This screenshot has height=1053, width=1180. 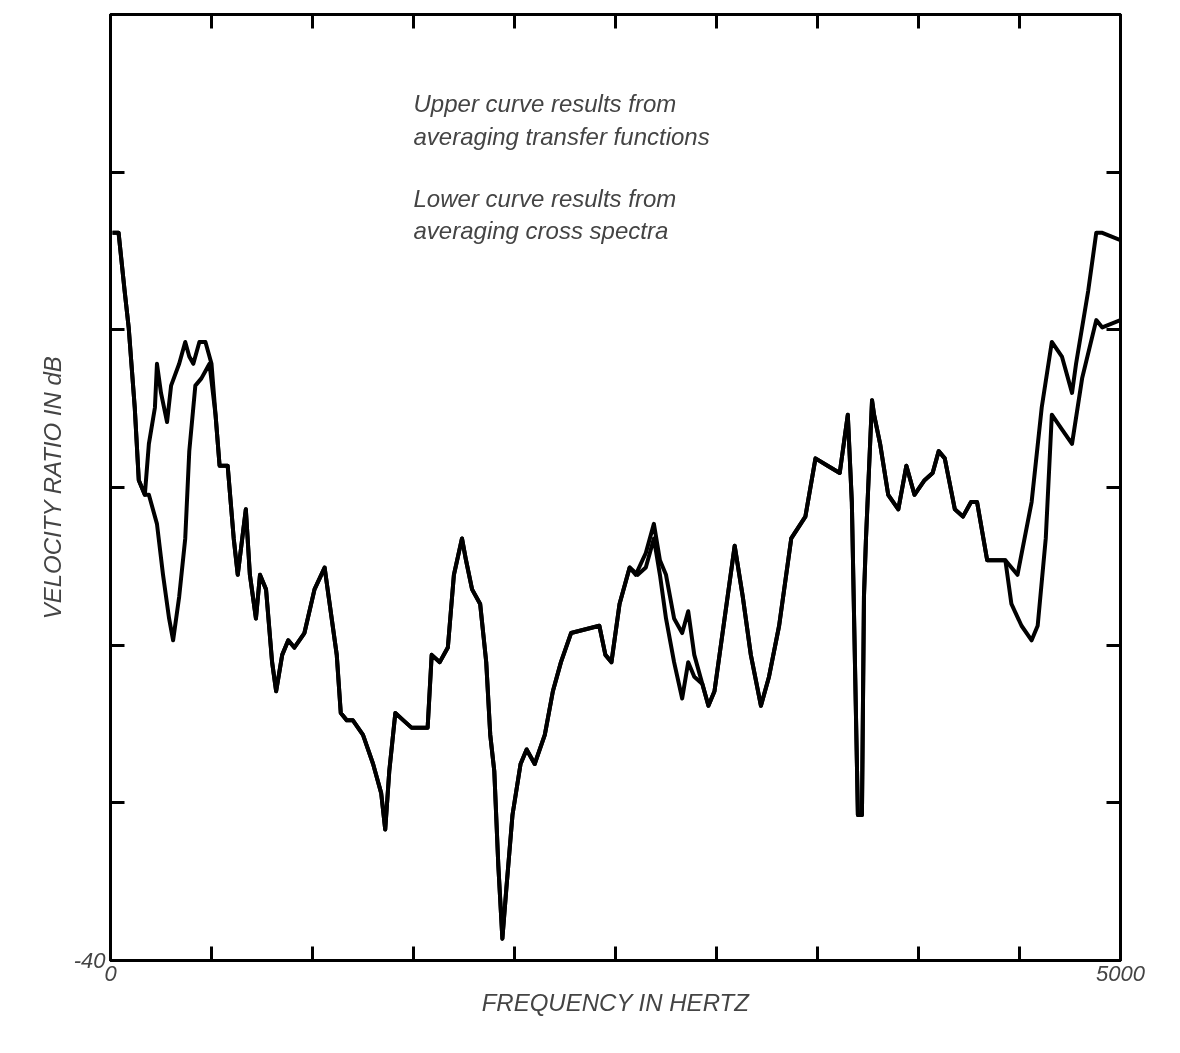 I want to click on annotation: Lower curve results from averaging cross spectra, so click(x=545, y=214).